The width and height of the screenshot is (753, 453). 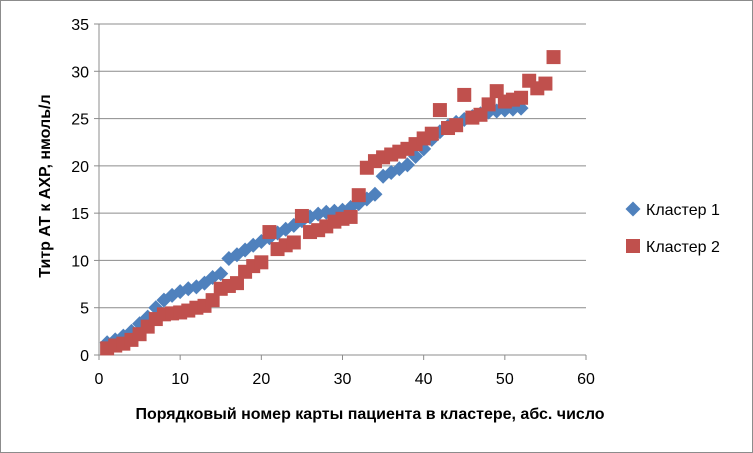 I want to click on y-tick-label: 0, so click(x=84, y=356).